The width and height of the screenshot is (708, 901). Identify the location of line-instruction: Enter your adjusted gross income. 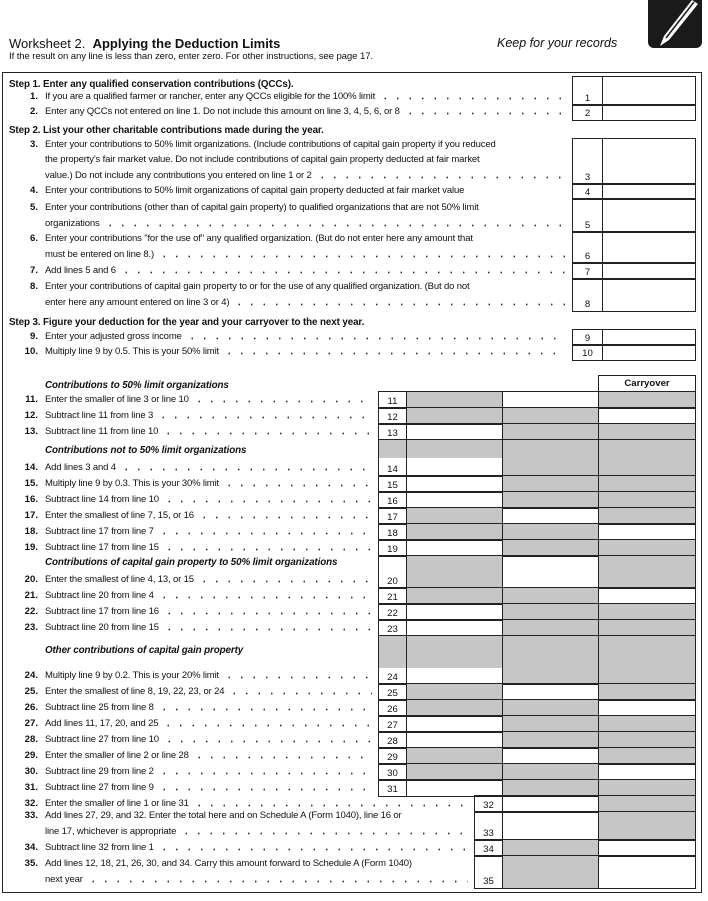
(305, 337).